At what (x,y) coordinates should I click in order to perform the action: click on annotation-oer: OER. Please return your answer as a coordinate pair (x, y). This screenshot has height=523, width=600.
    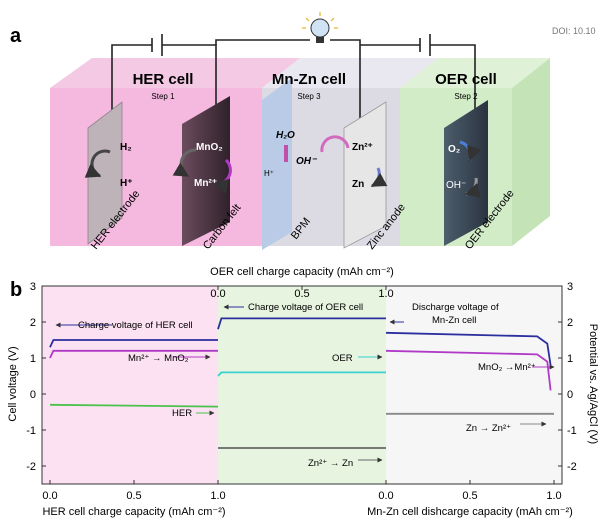
    Looking at the image, I should click on (342, 358).